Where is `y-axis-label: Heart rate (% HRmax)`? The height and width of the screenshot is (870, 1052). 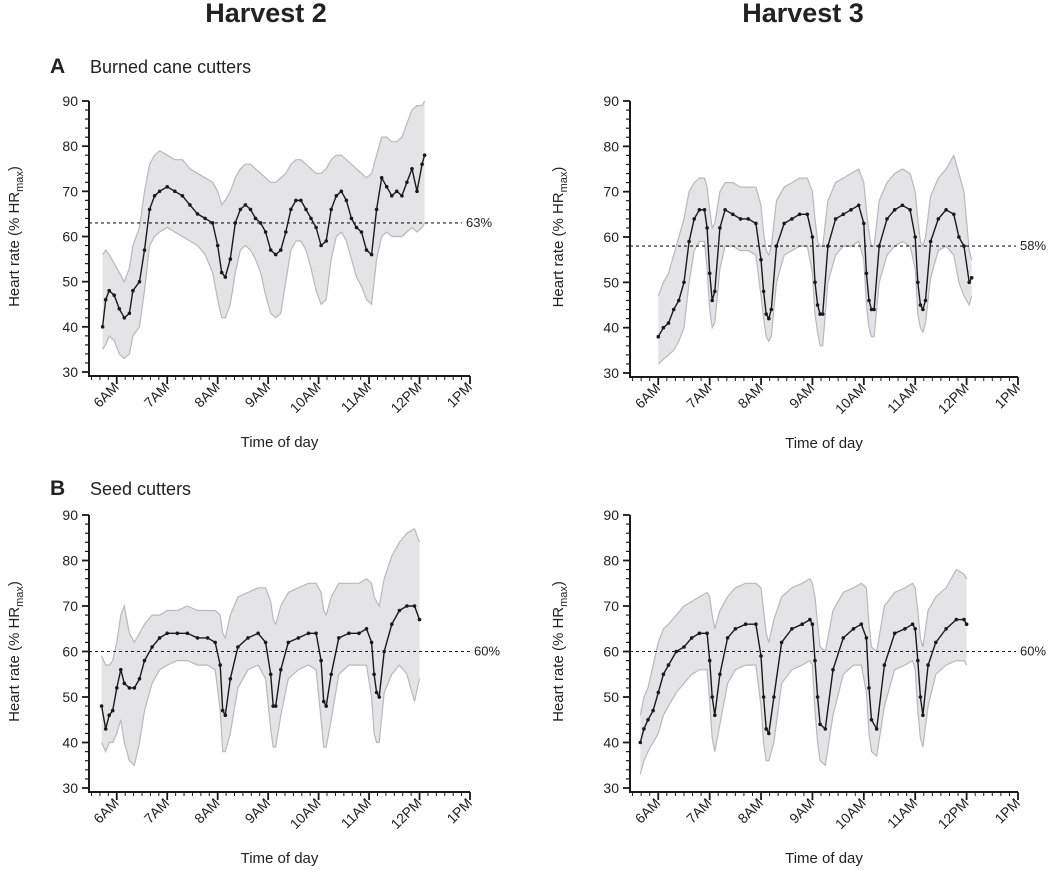
y-axis-label: Heart rate (% HRmax) is located at coordinates (16, 236).